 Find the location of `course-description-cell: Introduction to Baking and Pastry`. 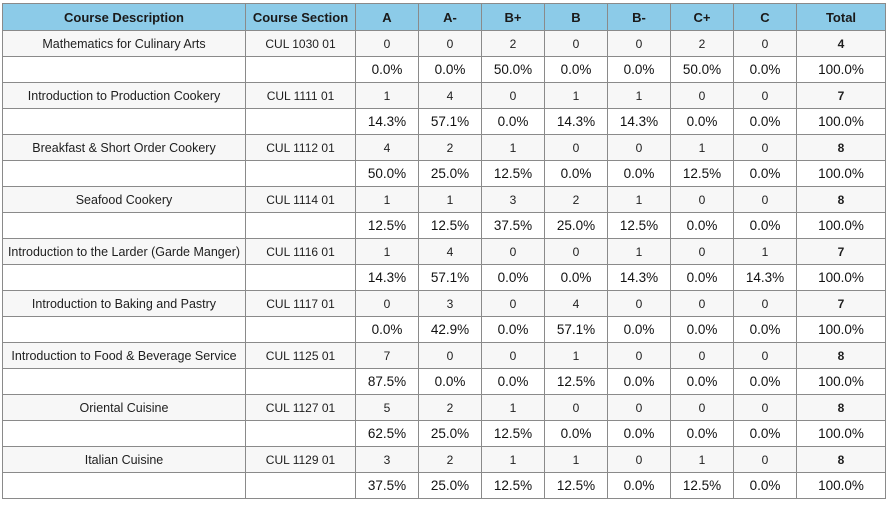

course-description-cell: Introduction to Baking and Pastry is located at coordinates (124, 303).